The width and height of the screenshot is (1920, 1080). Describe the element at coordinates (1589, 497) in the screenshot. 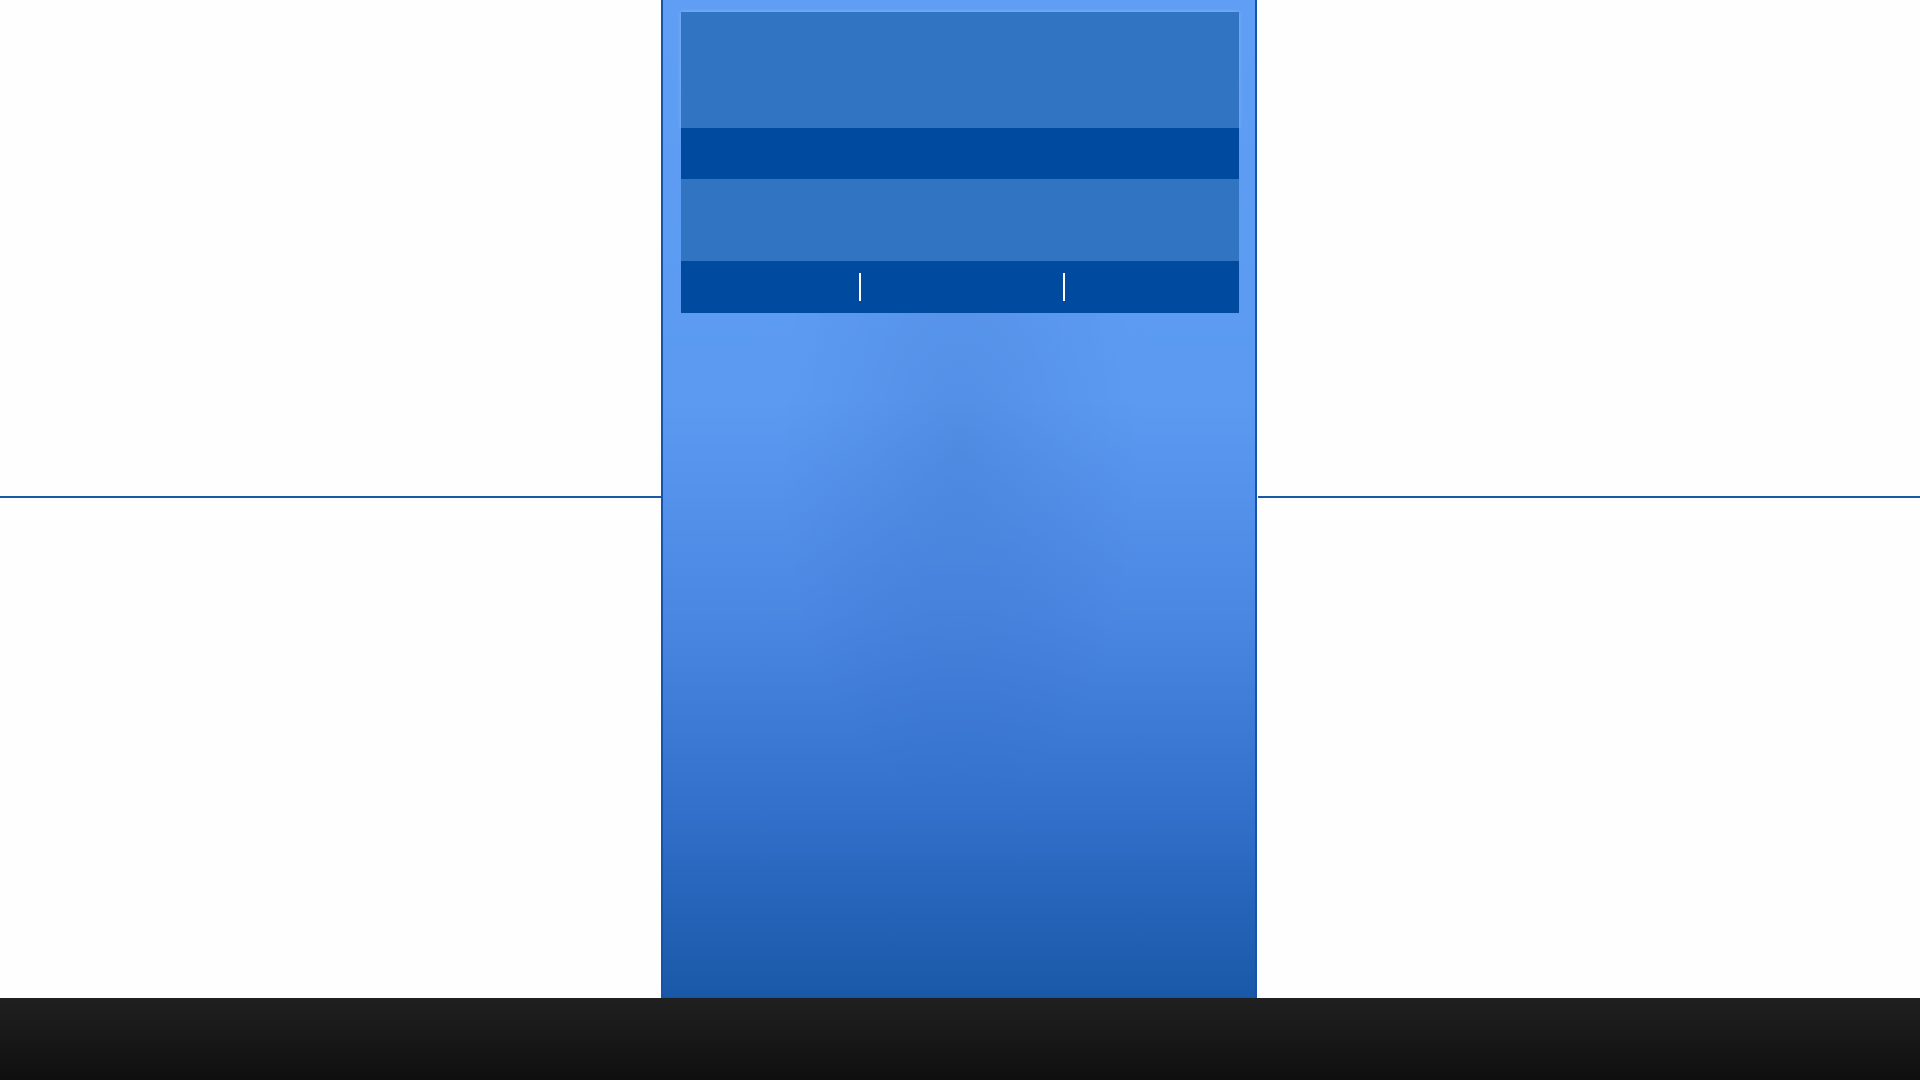

I see `divider-line-right` at that location.